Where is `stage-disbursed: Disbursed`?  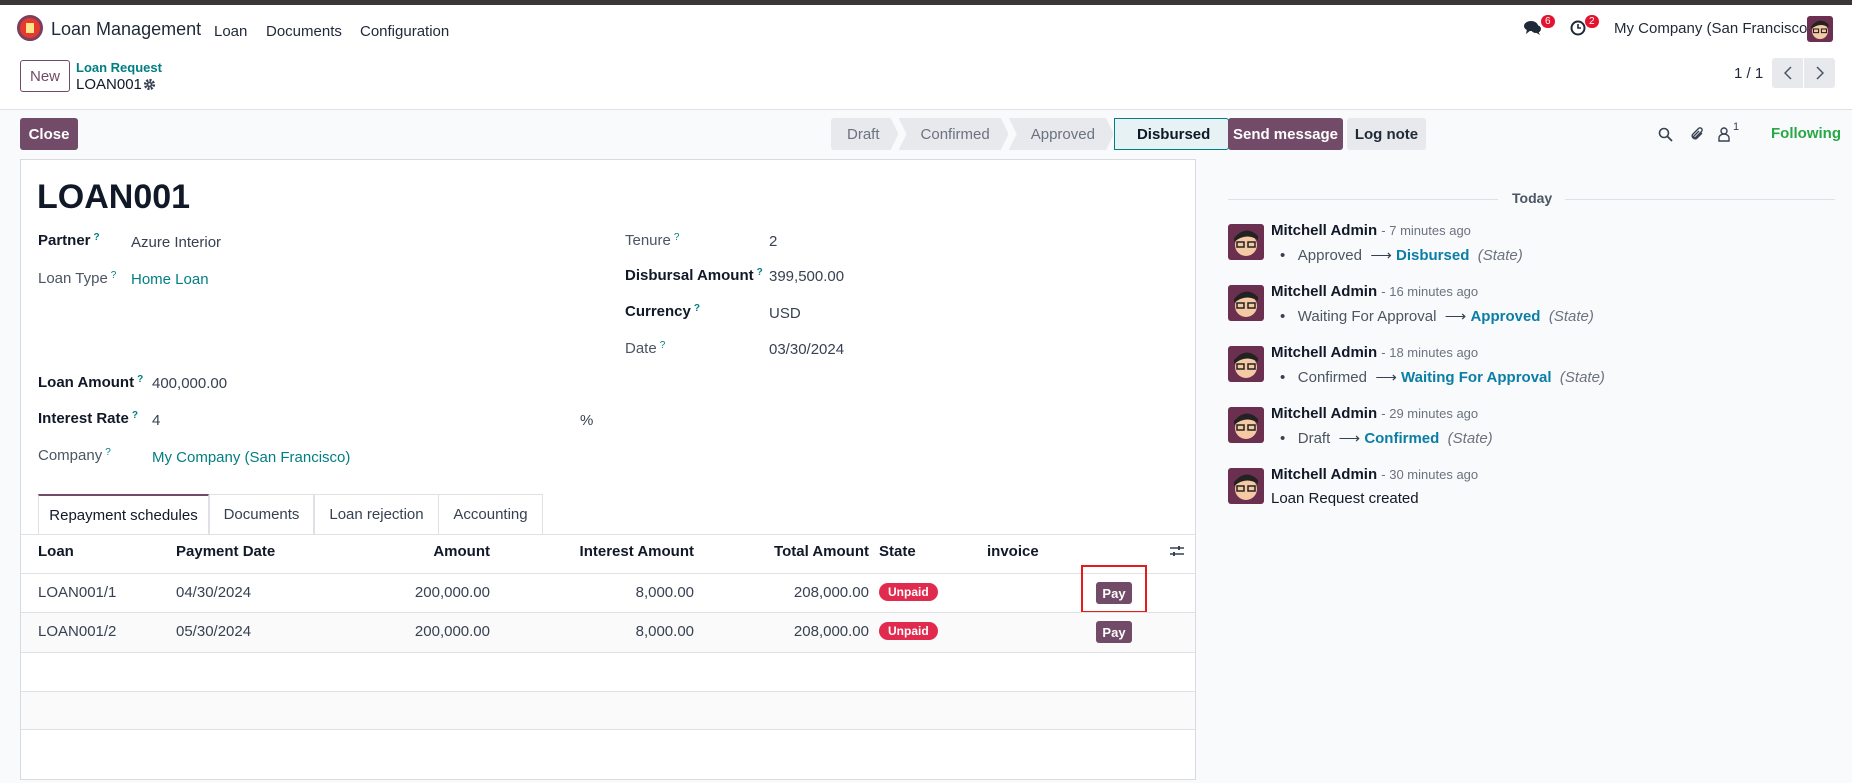 stage-disbursed: Disbursed is located at coordinates (1171, 134).